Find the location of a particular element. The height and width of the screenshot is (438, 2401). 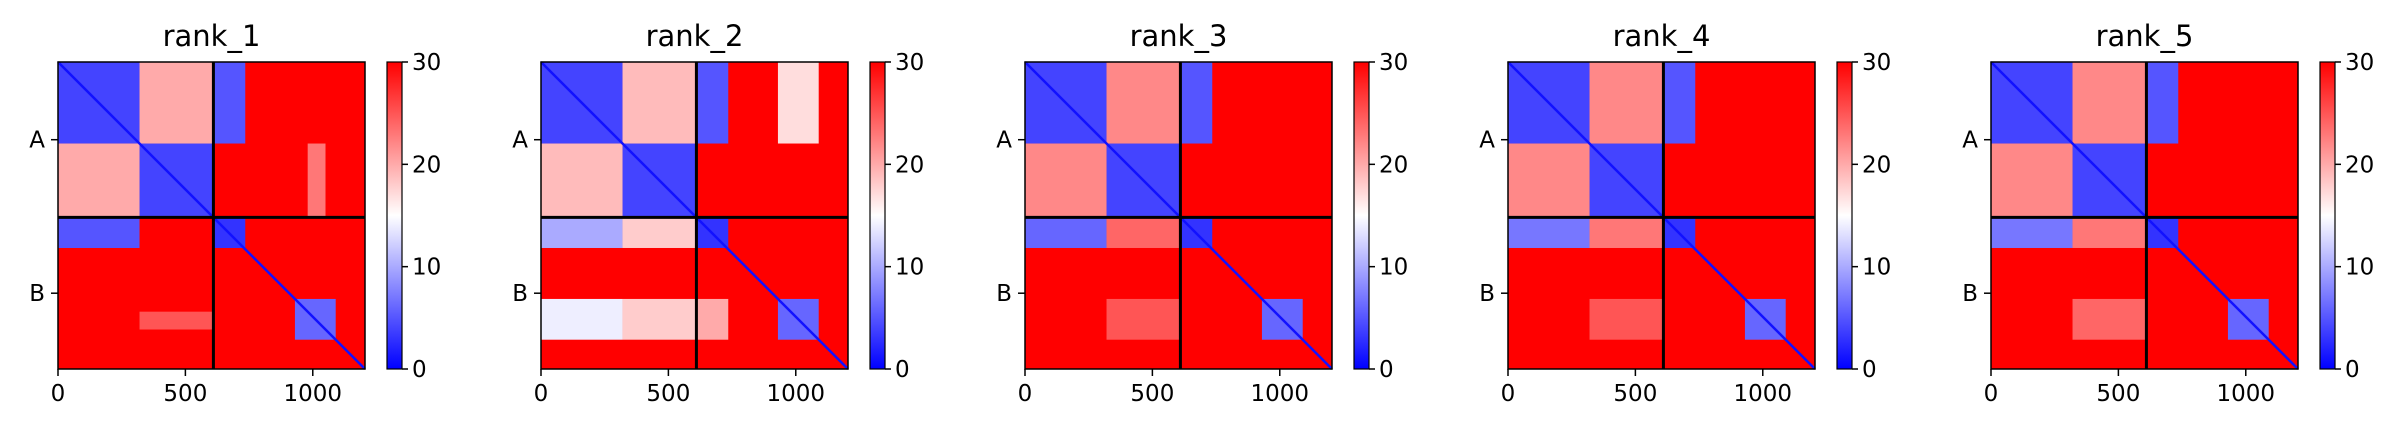

panel-title: rank_3 is located at coordinates (1179, 36).